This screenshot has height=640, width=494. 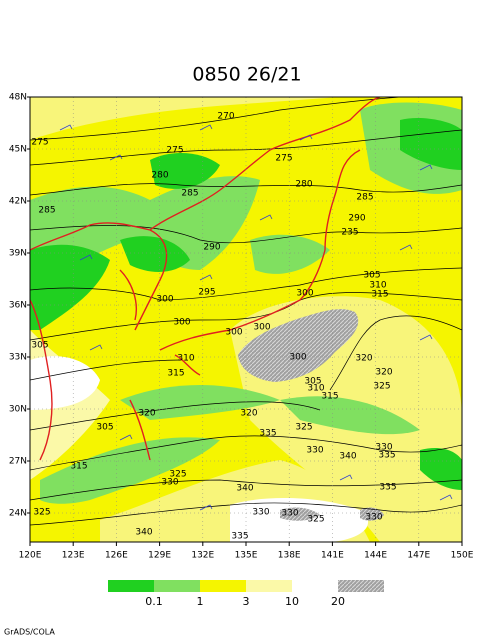 What do you see at coordinates (289, 556) in the screenshot?
I see `x-axis-label: 138E` at bounding box center [289, 556].